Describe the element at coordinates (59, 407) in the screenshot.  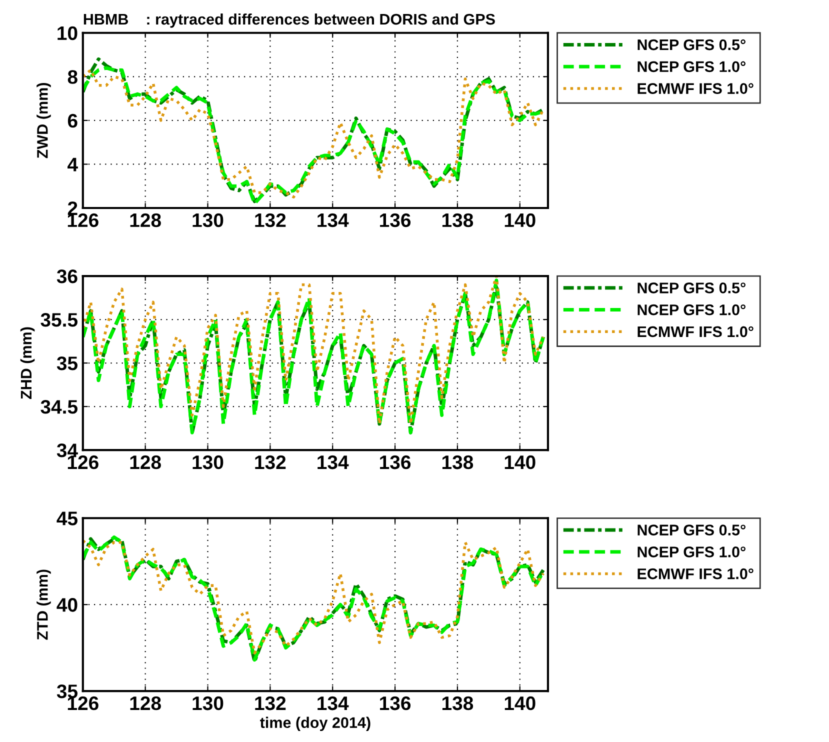
I see `y-tick-label: 34.5` at that location.